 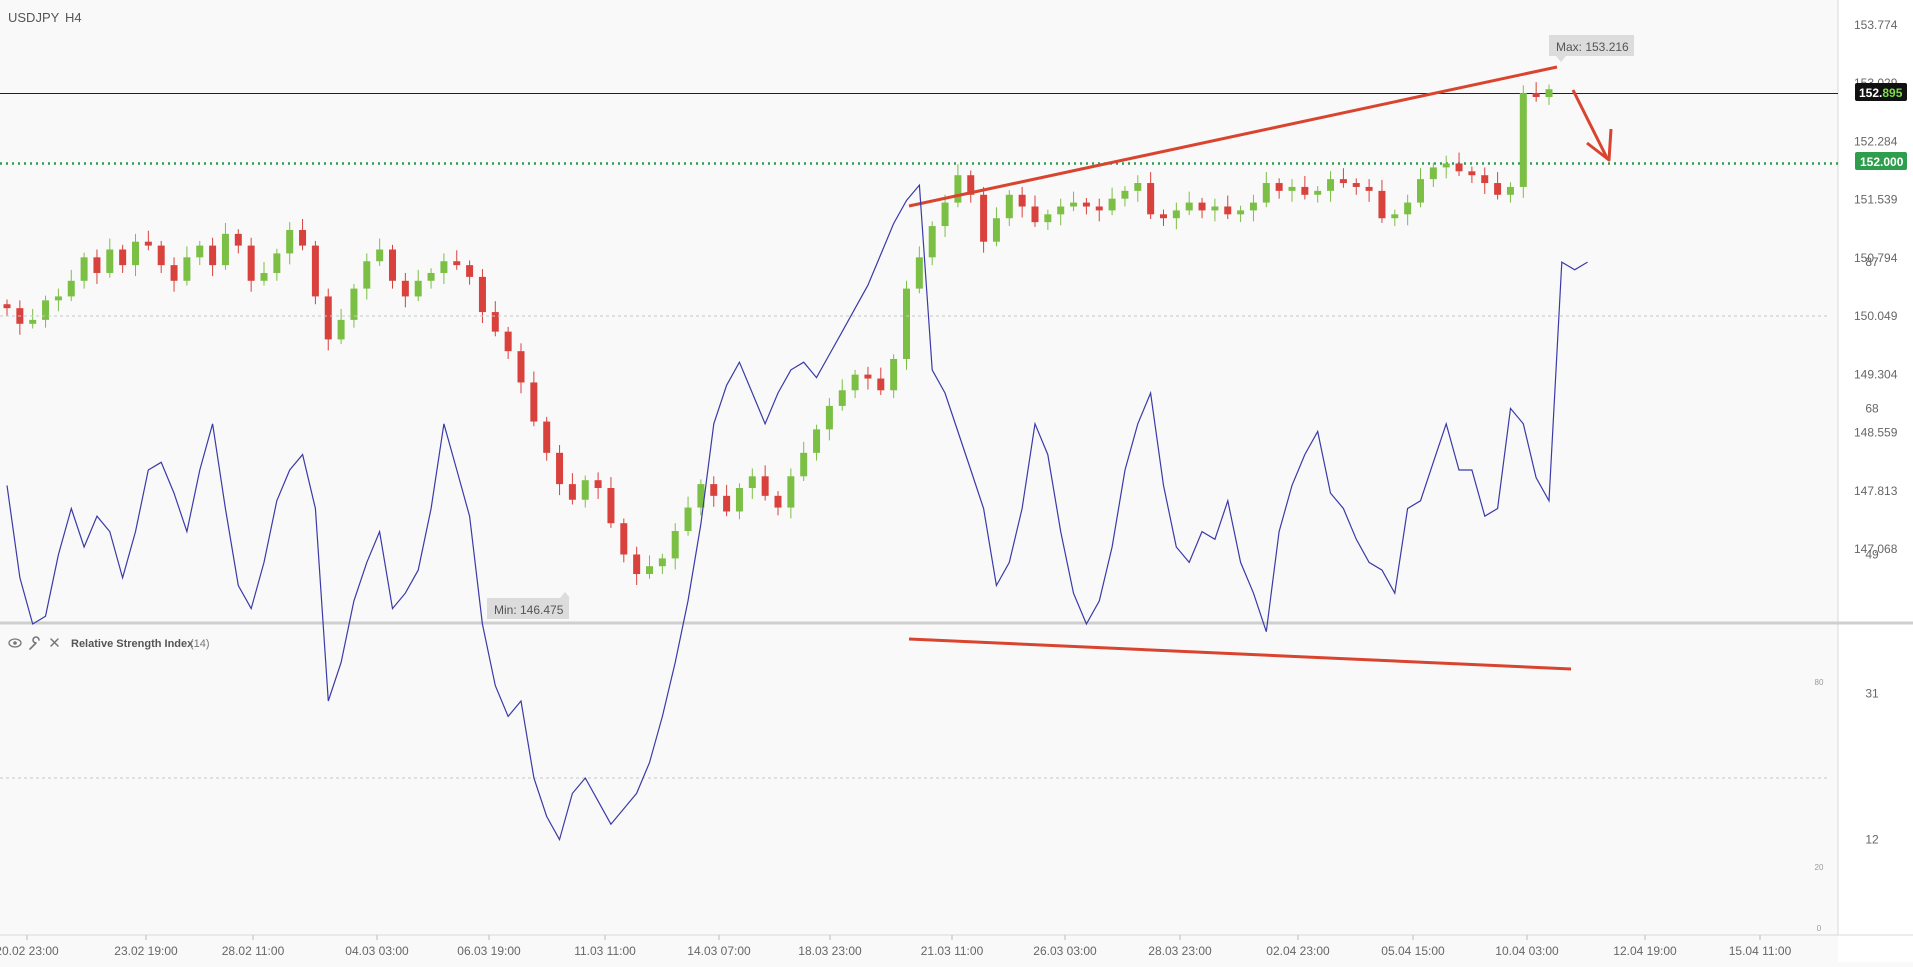 I want to click on time-tick-label: 06.03 19:00, so click(x=489, y=951).